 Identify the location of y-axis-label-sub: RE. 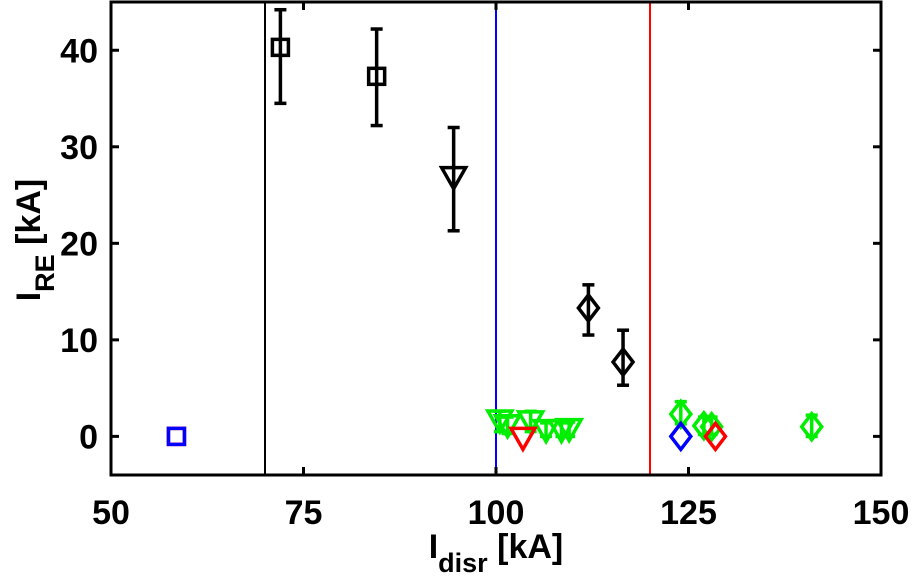
(45, 273).